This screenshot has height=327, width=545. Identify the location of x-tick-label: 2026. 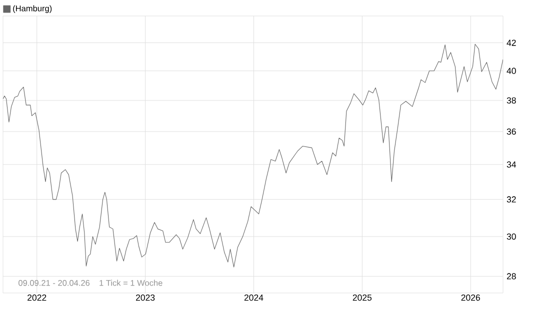
(470, 297).